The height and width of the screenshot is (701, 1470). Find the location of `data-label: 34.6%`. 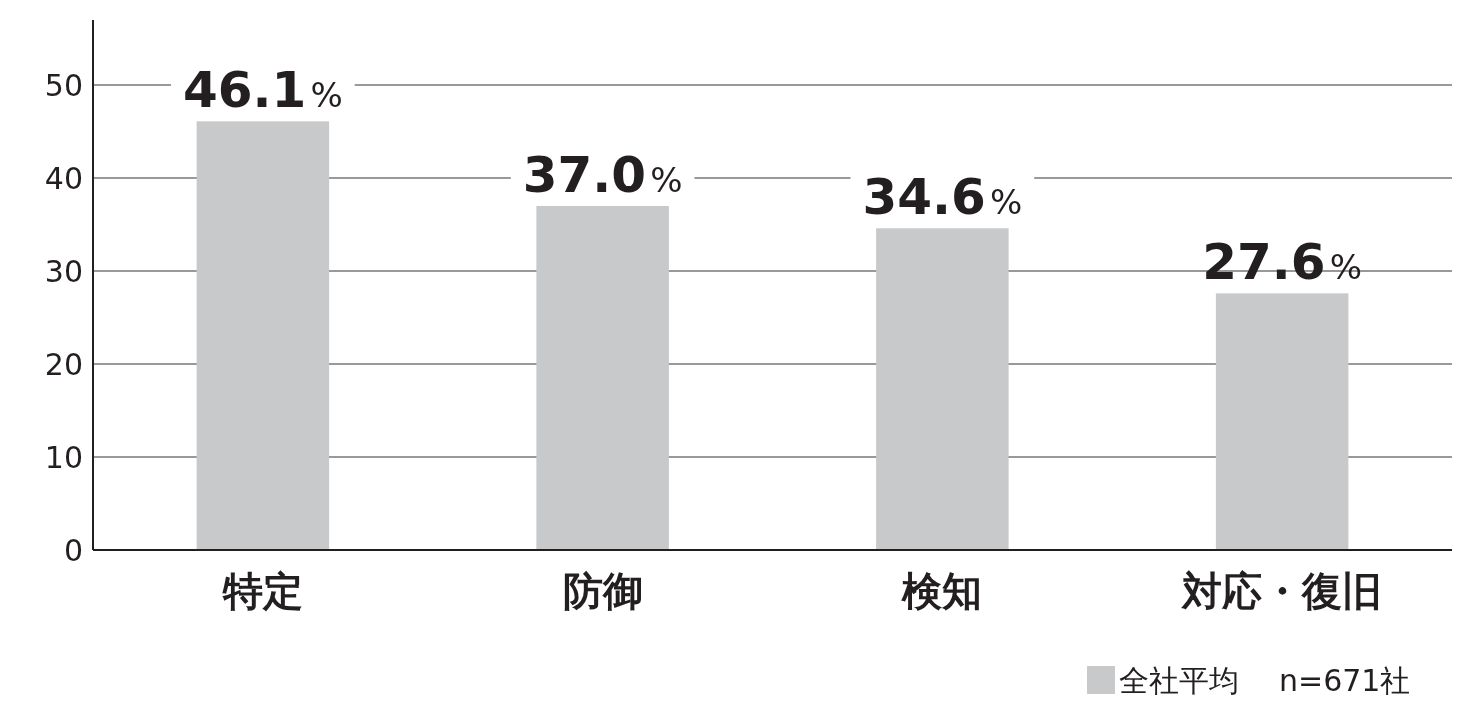

data-label: 34.6% is located at coordinates (942, 197).